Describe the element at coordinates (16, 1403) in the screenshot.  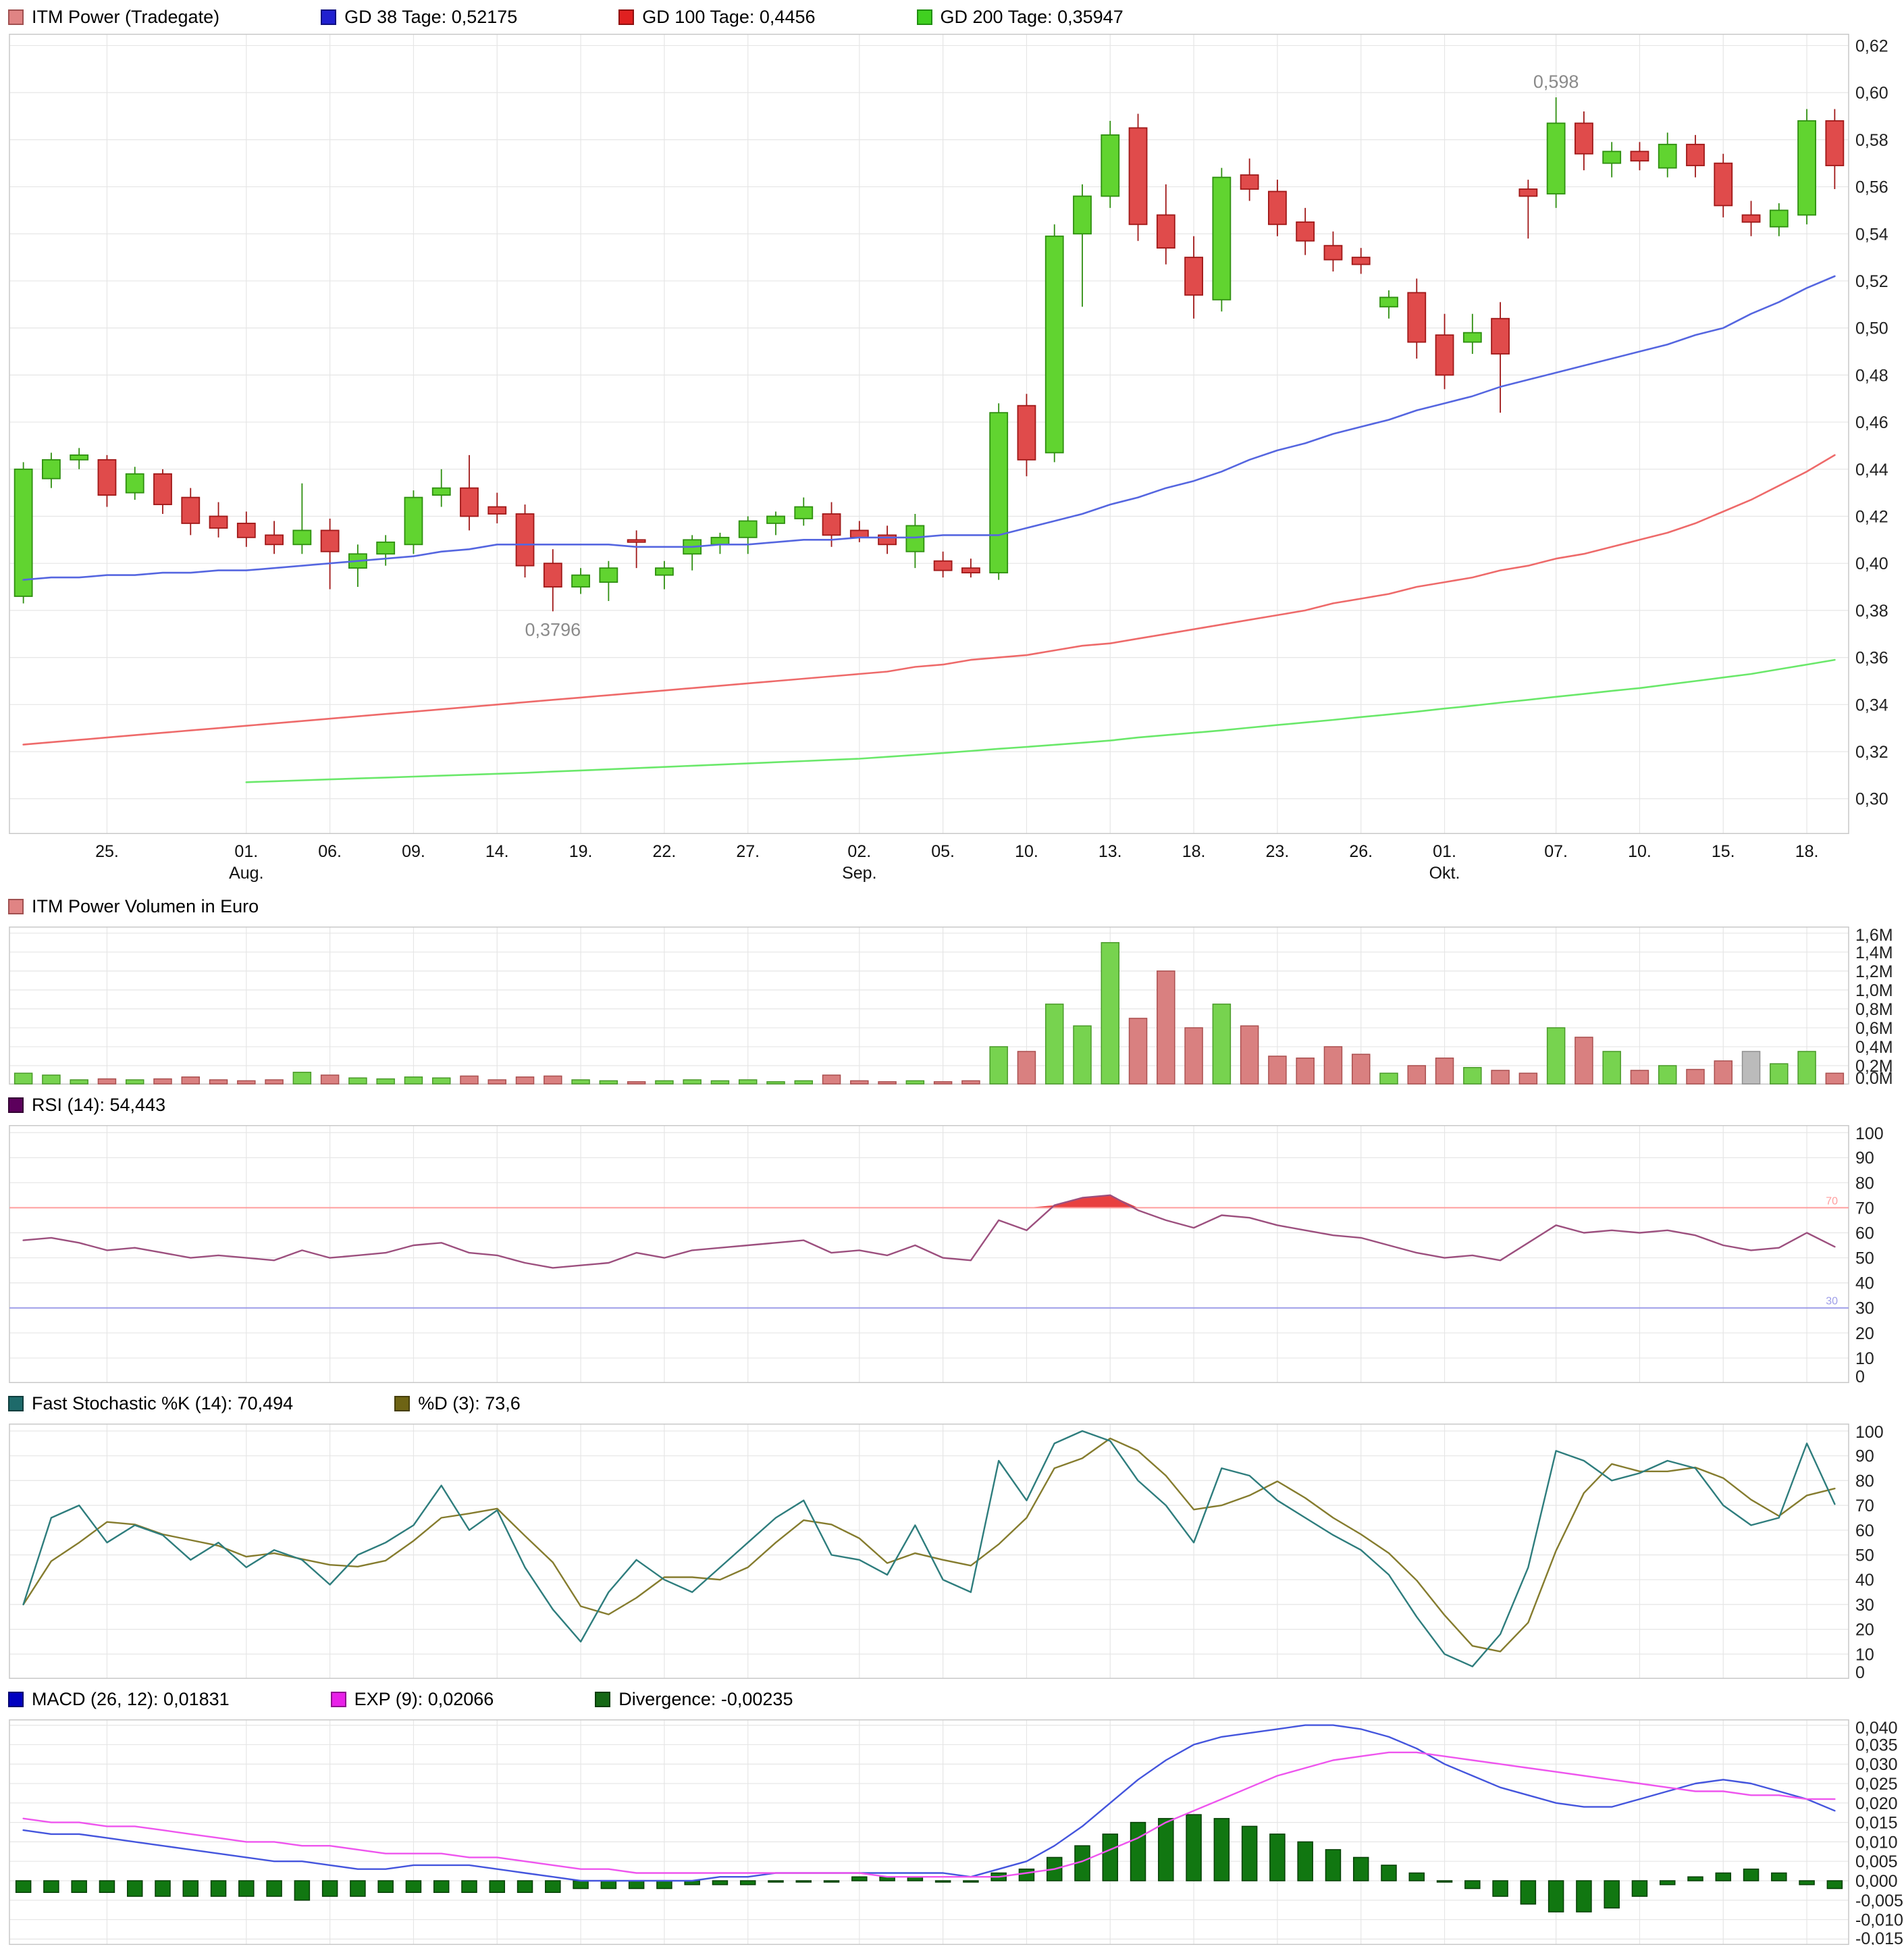
I see `stoch-k-marker` at that location.